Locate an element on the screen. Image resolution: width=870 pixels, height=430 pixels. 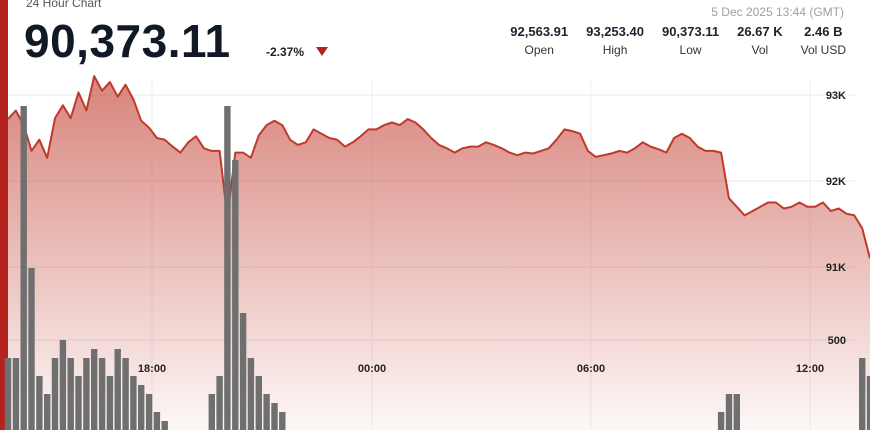
x-tick-label: 06:00 is located at coordinates (591, 369).